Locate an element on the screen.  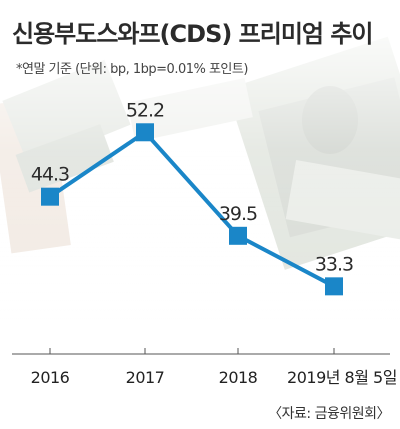
data-label: 39.5 is located at coordinates (238, 214).